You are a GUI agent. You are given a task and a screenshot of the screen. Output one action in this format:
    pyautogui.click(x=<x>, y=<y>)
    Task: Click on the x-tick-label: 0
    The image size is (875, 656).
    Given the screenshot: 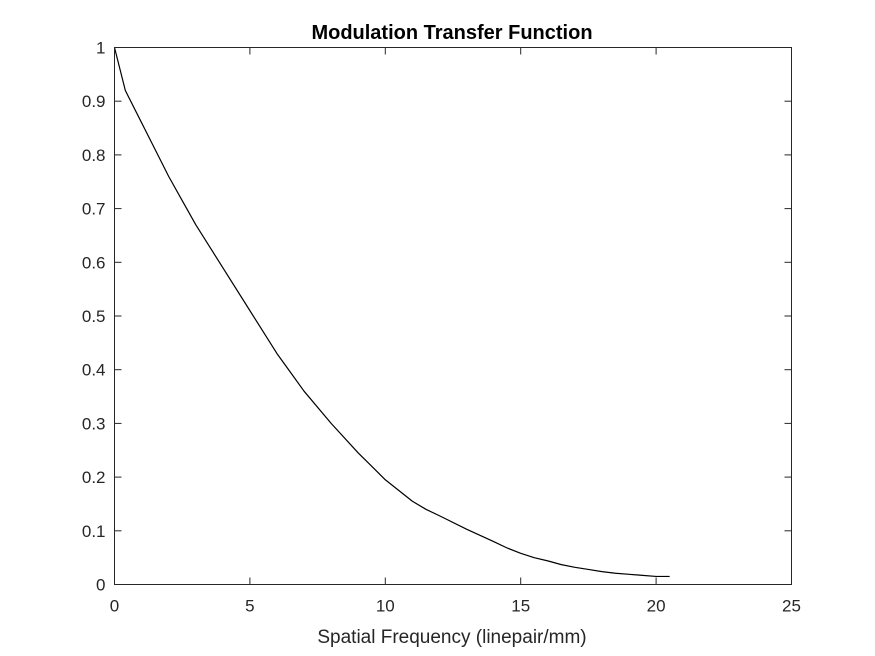 What is the action you would take?
    pyautogui.click(x=114, y=606)
    